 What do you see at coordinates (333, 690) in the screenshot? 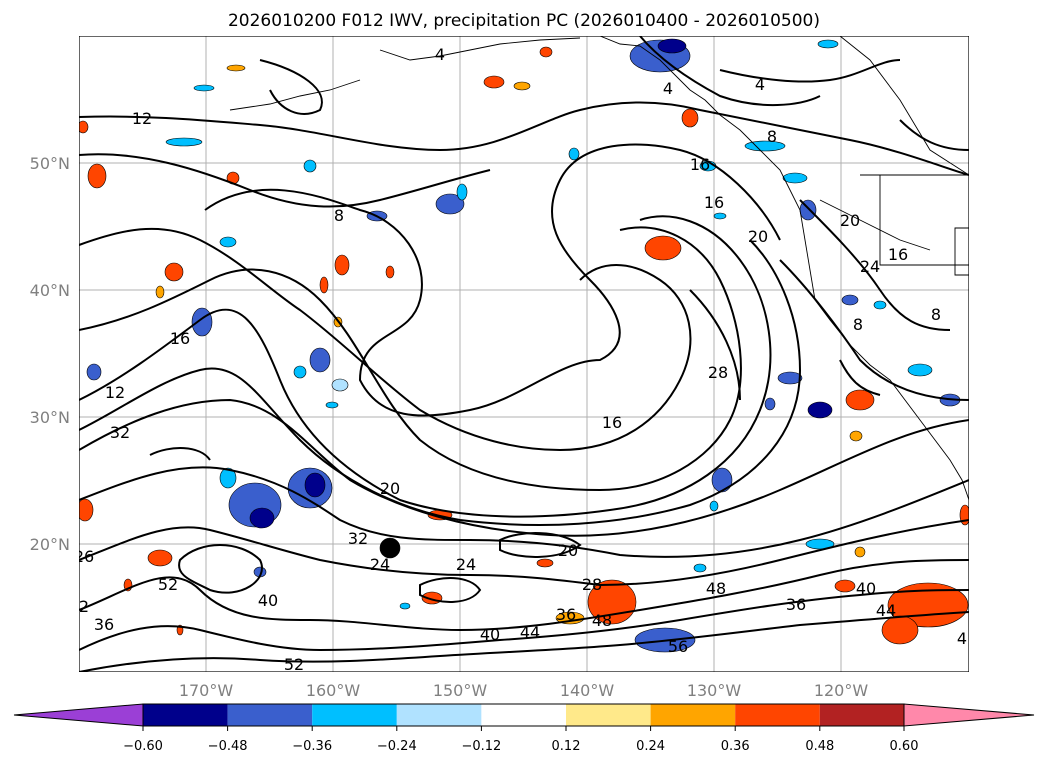
I see `lon-label: 160°W` at bounding box center [333, 690].